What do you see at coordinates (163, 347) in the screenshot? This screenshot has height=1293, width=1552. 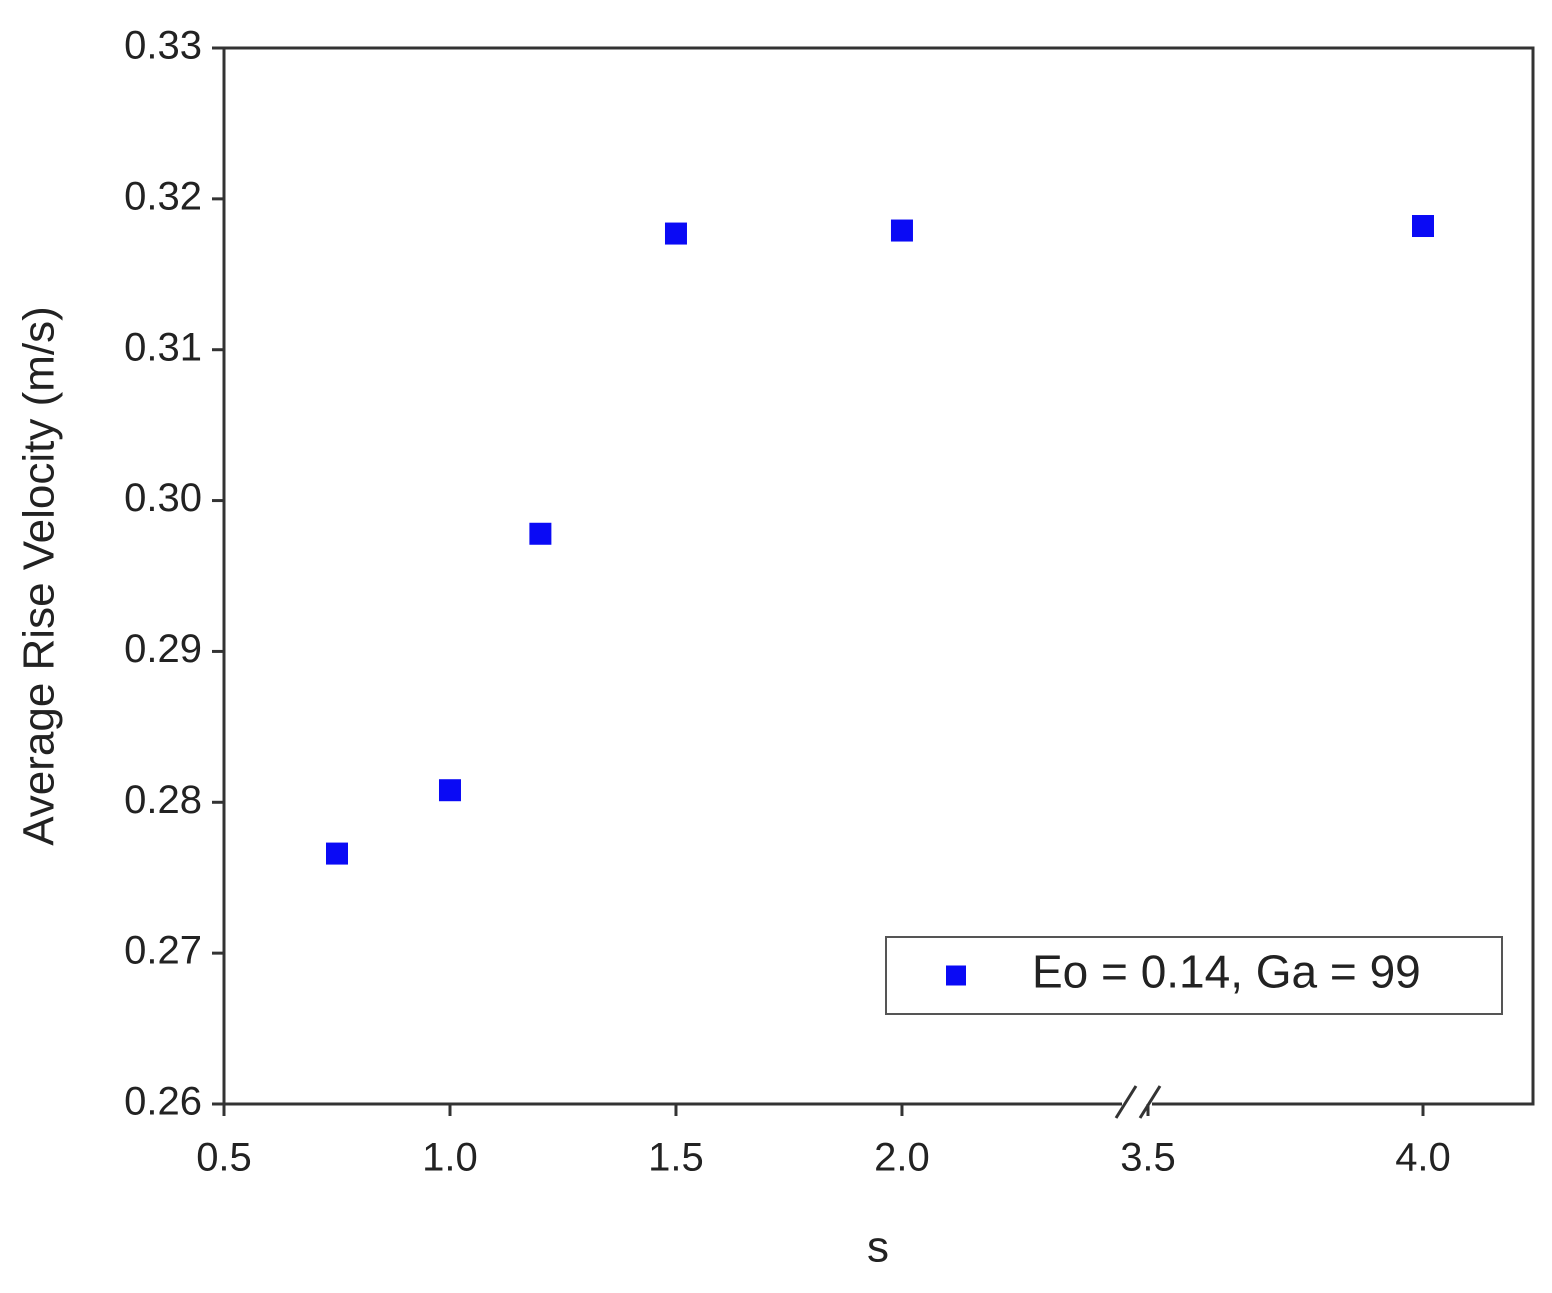 I see `y-tick-label: 0.31` at bounding box center [163, 347].